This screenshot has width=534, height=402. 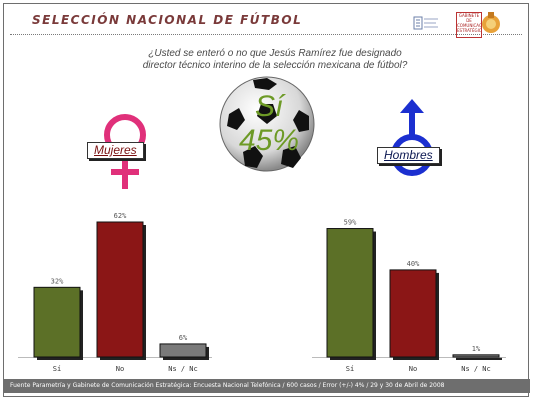 I want to click on institution-logo, so click(x=425, y=23).